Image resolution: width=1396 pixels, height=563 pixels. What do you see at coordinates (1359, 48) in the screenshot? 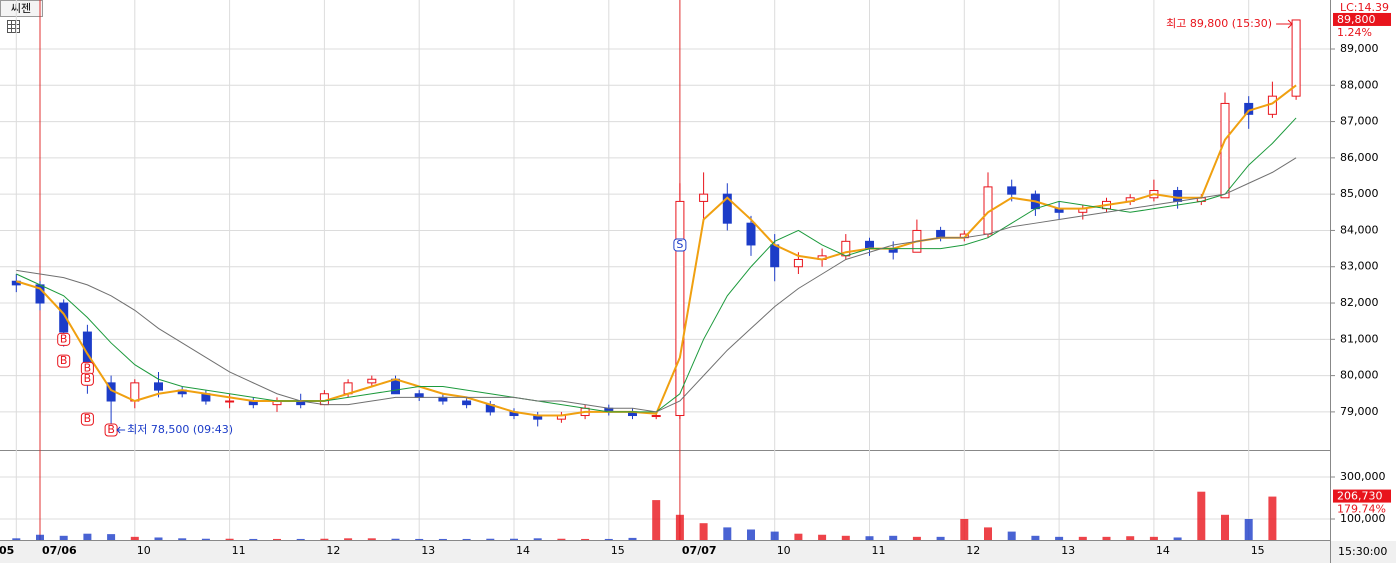
I see `y-tick-label: 89,000` at bounding box center [1359, 48].